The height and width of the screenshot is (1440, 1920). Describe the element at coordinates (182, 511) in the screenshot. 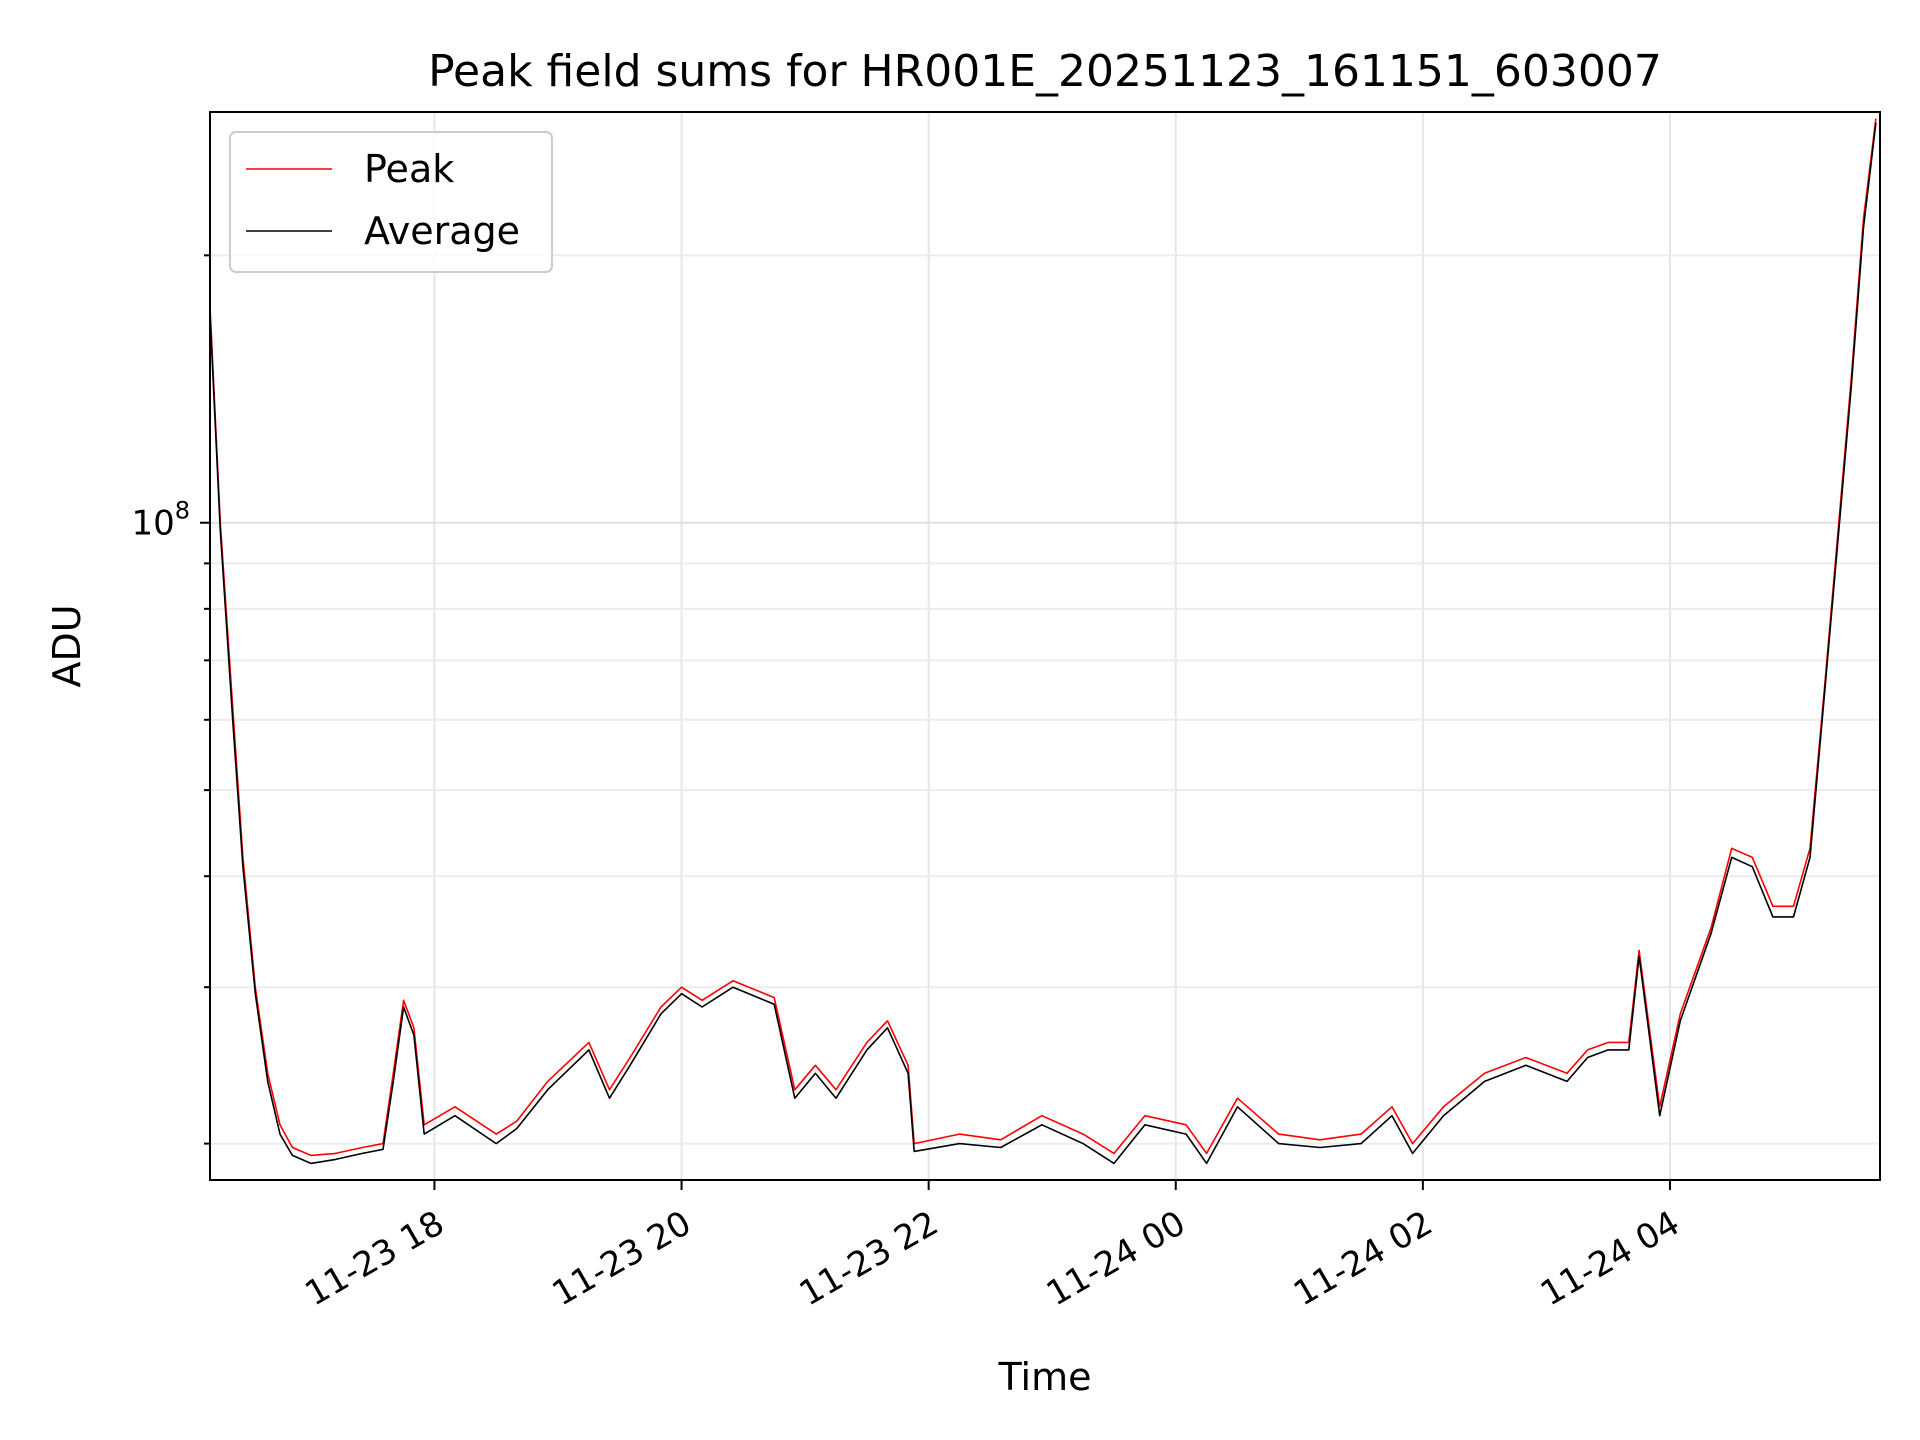

I see `y-tick-label-exponent: 8` at that location.